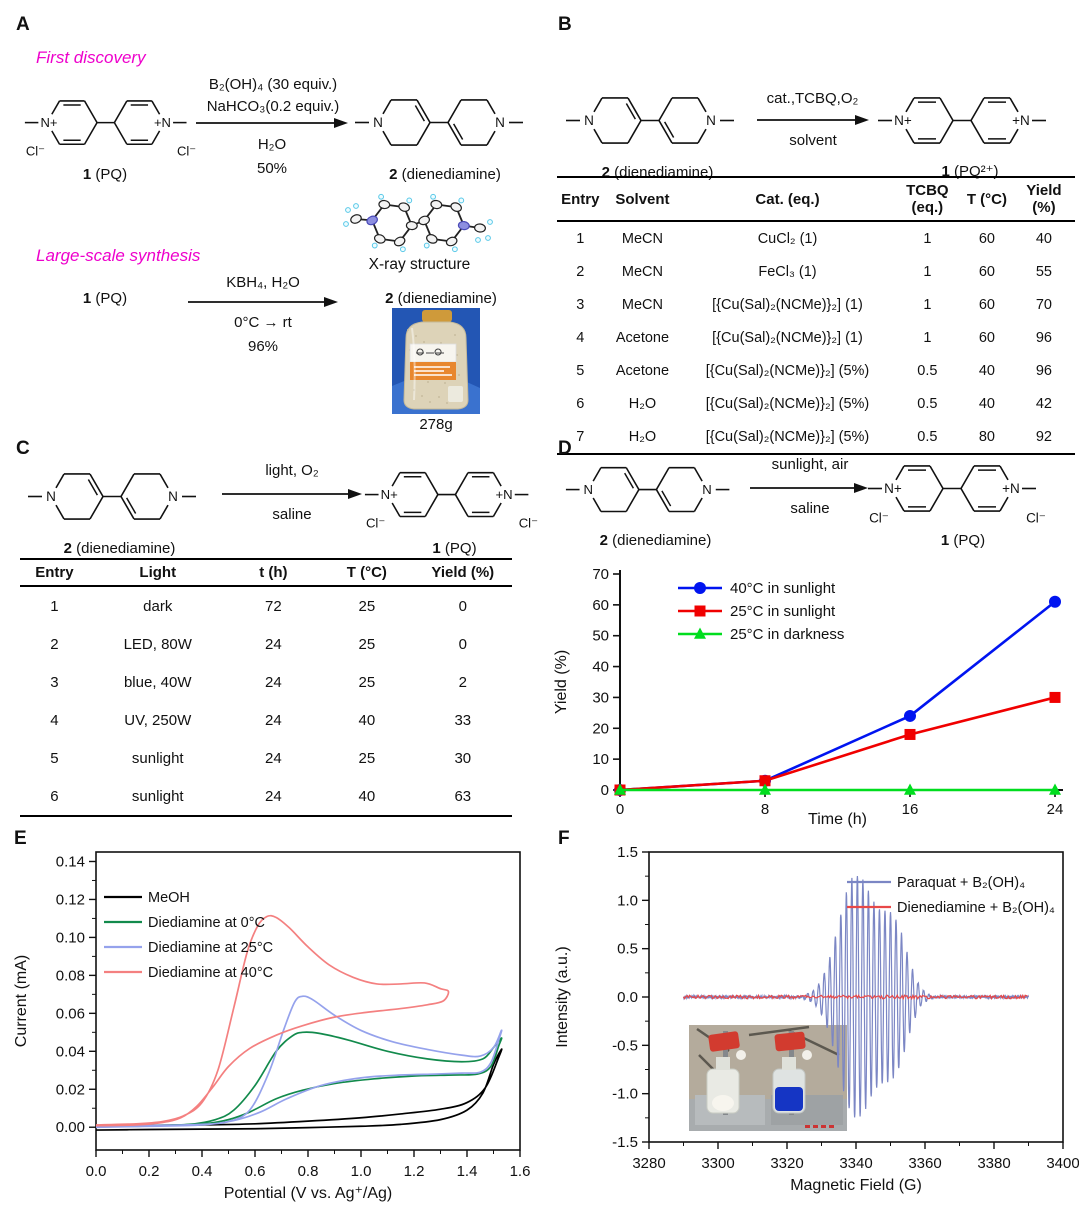 The height and width of the screenshot is (1214, 1080). What do you see at coordinates (70, 861) in the screenshot?
I see `chart-text: 0.14` at bounding box center [70, 861].